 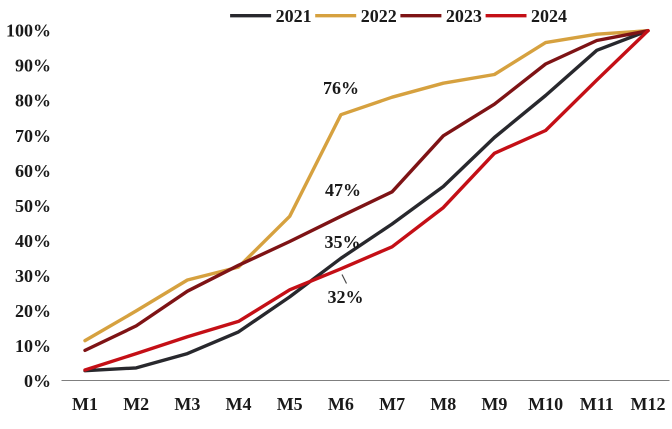 What do you see at coordinates (341, 88) in the screenshot?
I see `svg-text: 76%` at bounding box center [341, 88].